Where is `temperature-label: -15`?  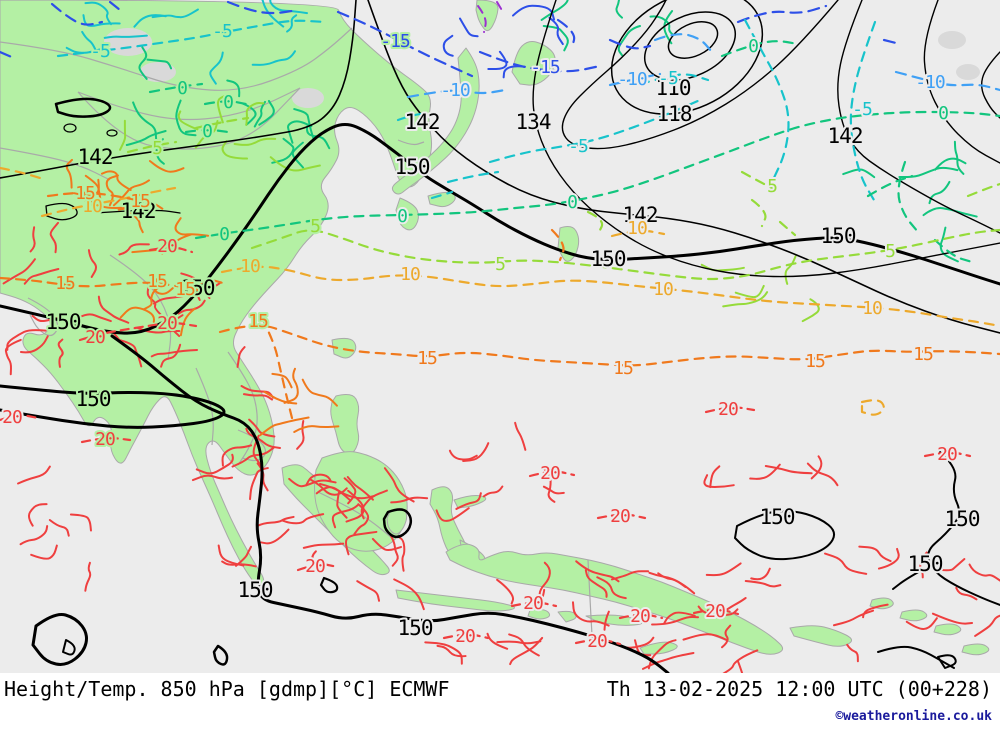 temperature-label: -15 is located at coordinates (395, 41).